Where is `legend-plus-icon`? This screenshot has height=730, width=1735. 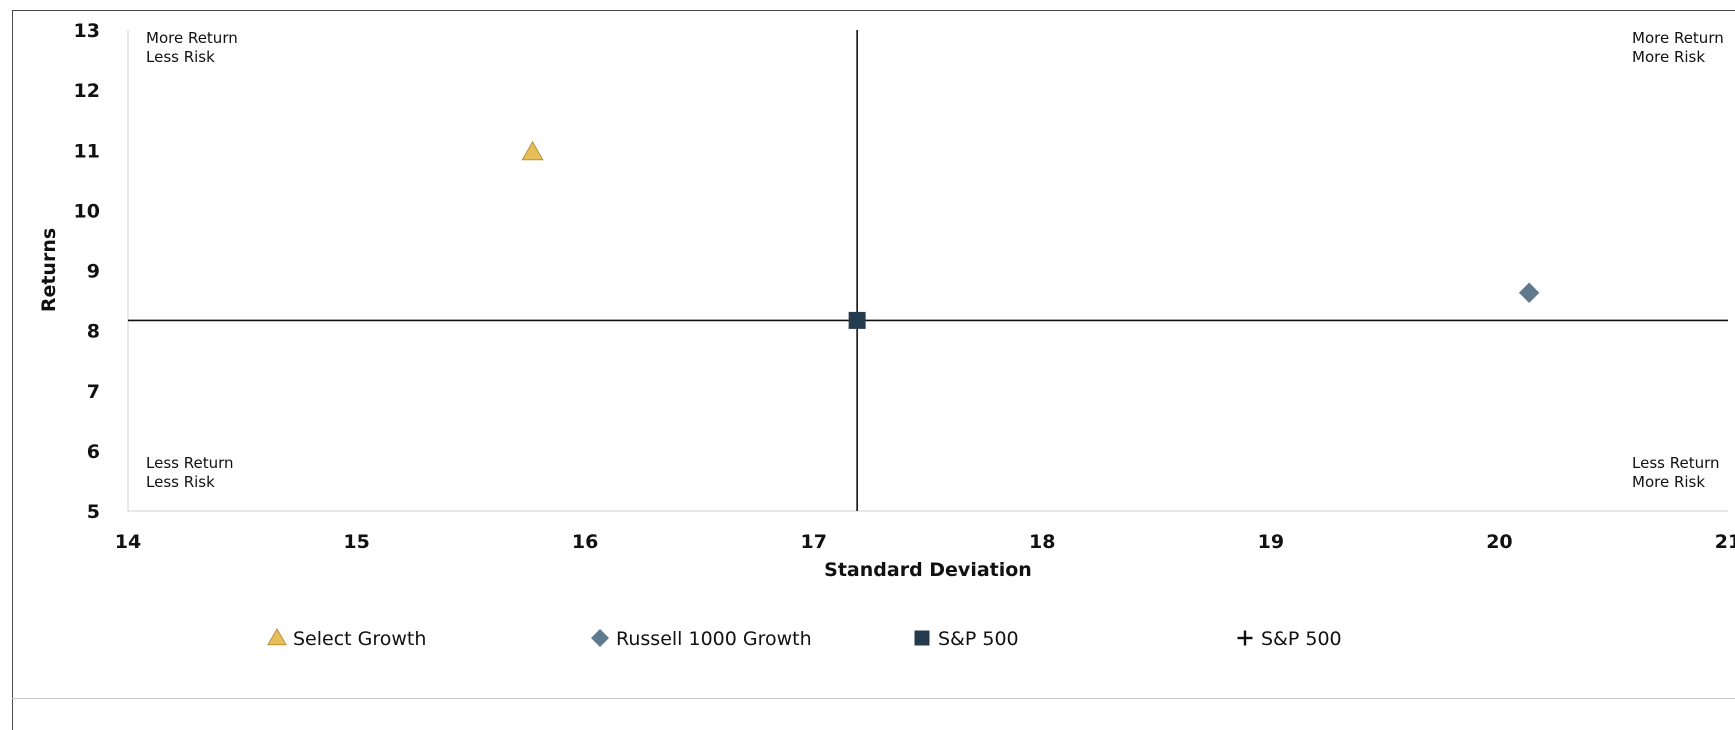
legend-plus-icon is located at coordinates (1245, 638).